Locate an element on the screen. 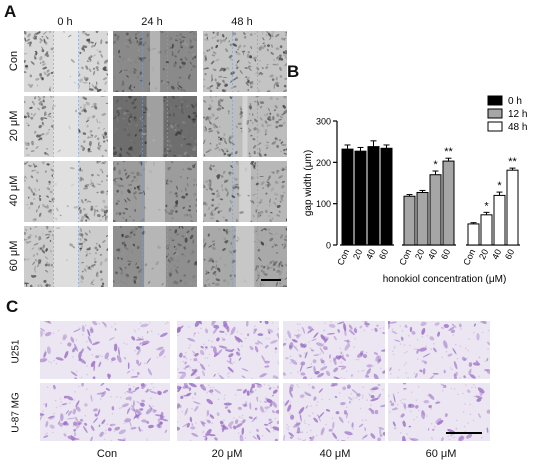  y-tick-label: 200 is located at coordinates (323, 163).